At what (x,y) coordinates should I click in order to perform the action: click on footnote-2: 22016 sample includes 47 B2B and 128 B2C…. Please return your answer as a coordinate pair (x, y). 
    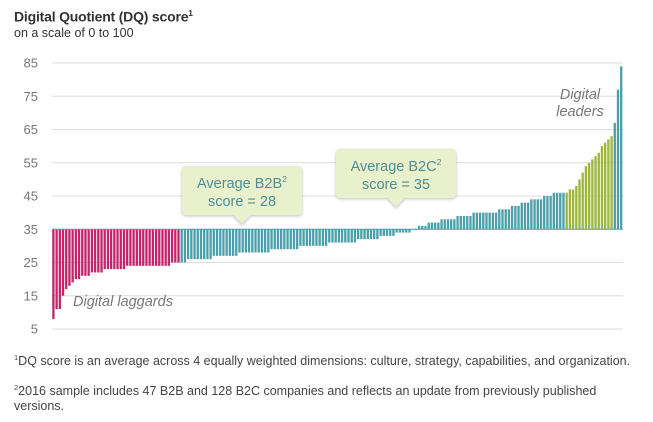
    Looking at the image, I should click on (305, 398).